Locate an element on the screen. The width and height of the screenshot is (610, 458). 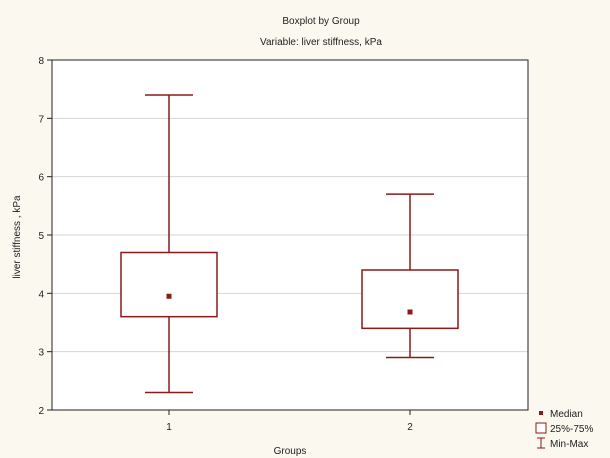
legend-label: 25%-75% is located at coordinates (571, 429).